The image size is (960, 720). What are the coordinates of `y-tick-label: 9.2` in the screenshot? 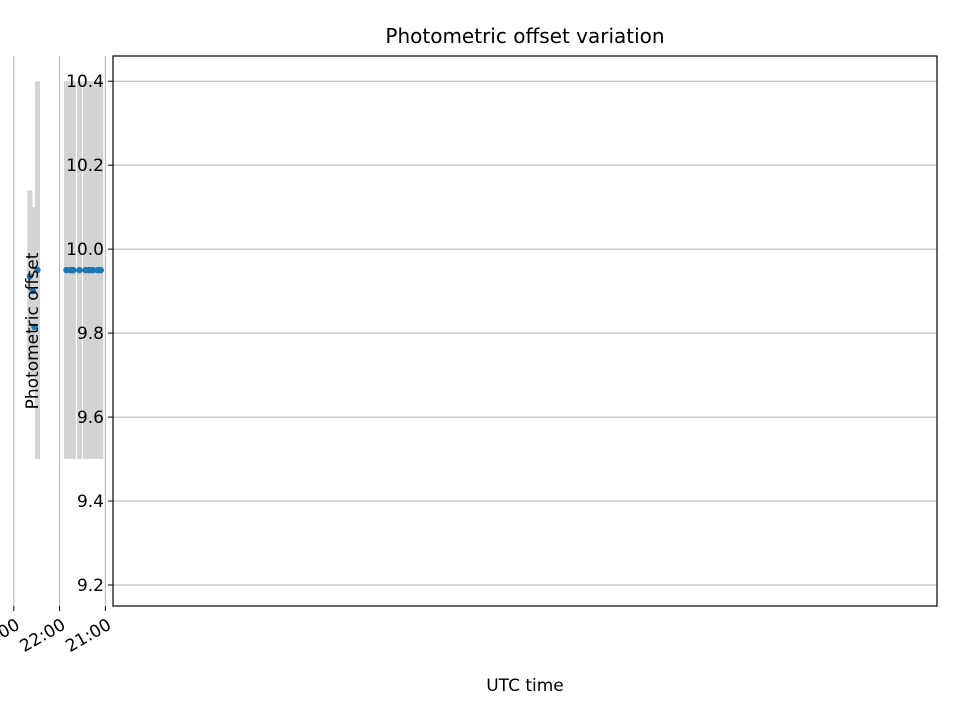 It's located at (90, 586).